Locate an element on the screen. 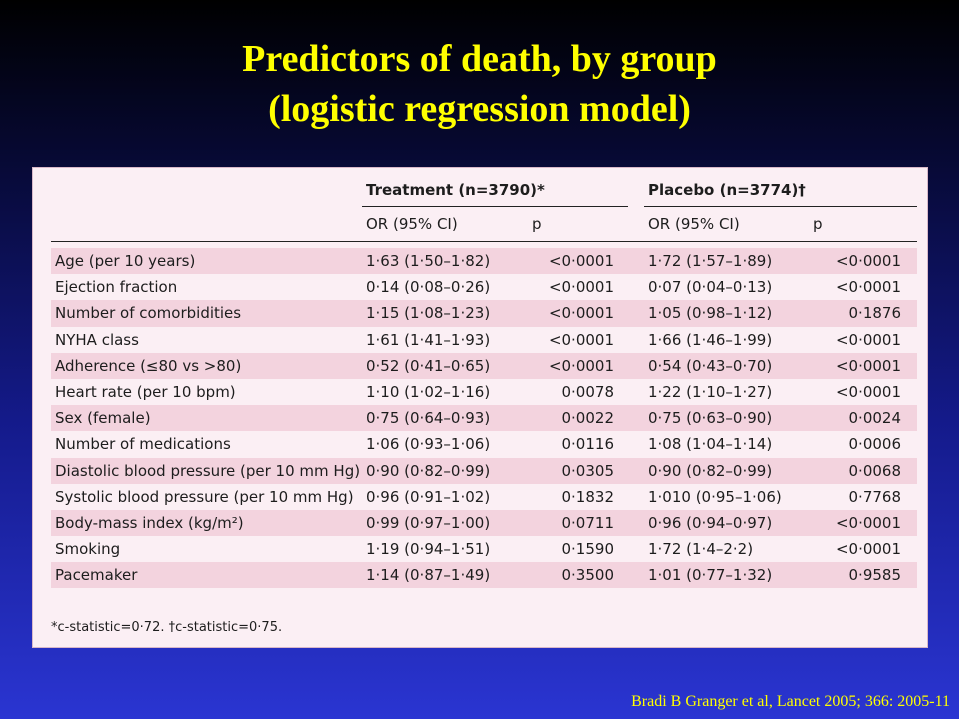 The width and height of the screenshot is (959, 719). placebo-or-cell: 1·010 (0·95–1·06) is located at coordinates (726, 496).